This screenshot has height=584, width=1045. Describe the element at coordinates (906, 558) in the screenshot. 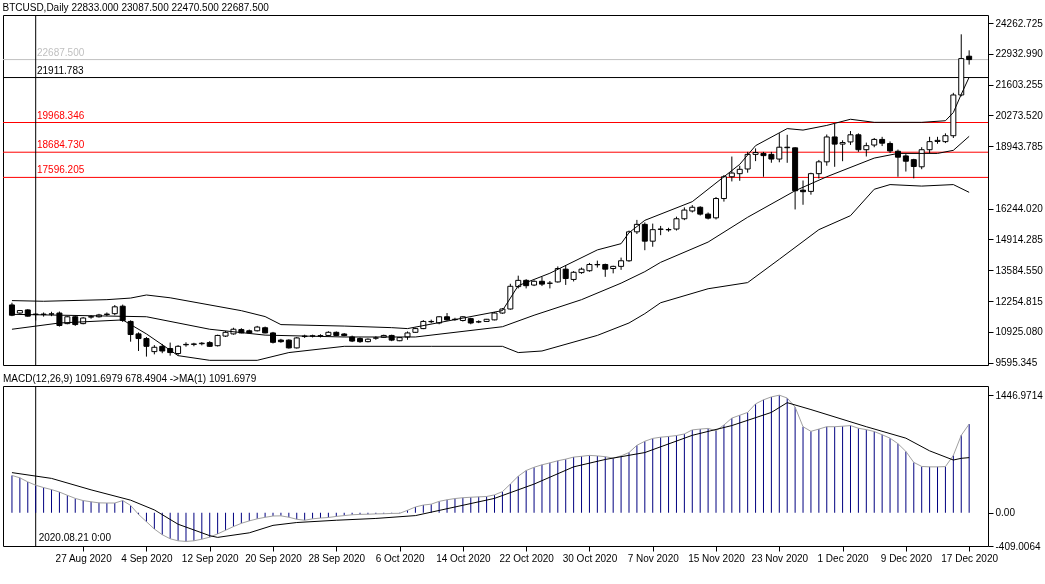

I see `x-tick-label: 9 Dec 2020` at that location.